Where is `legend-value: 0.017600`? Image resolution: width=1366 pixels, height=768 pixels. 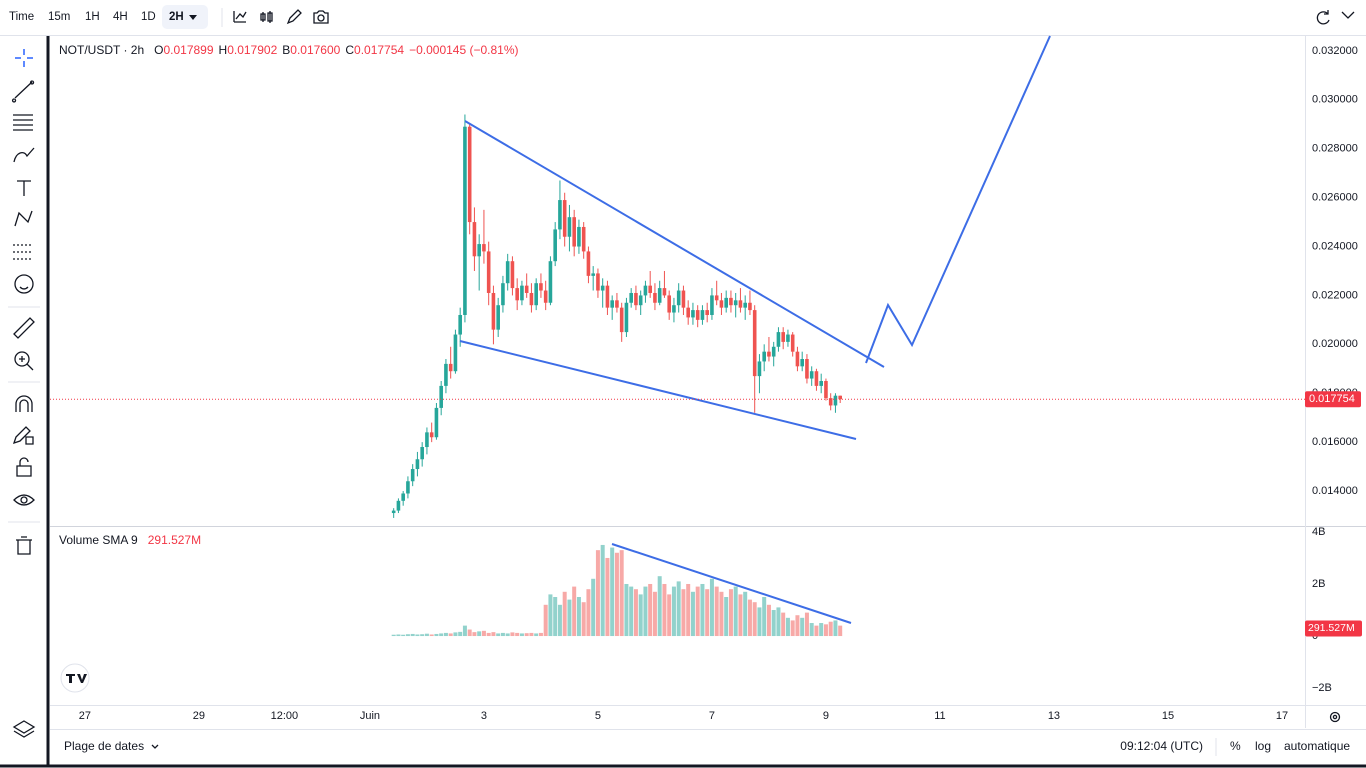
legend-value: 0.017600 is located at coordinates (315, 50).